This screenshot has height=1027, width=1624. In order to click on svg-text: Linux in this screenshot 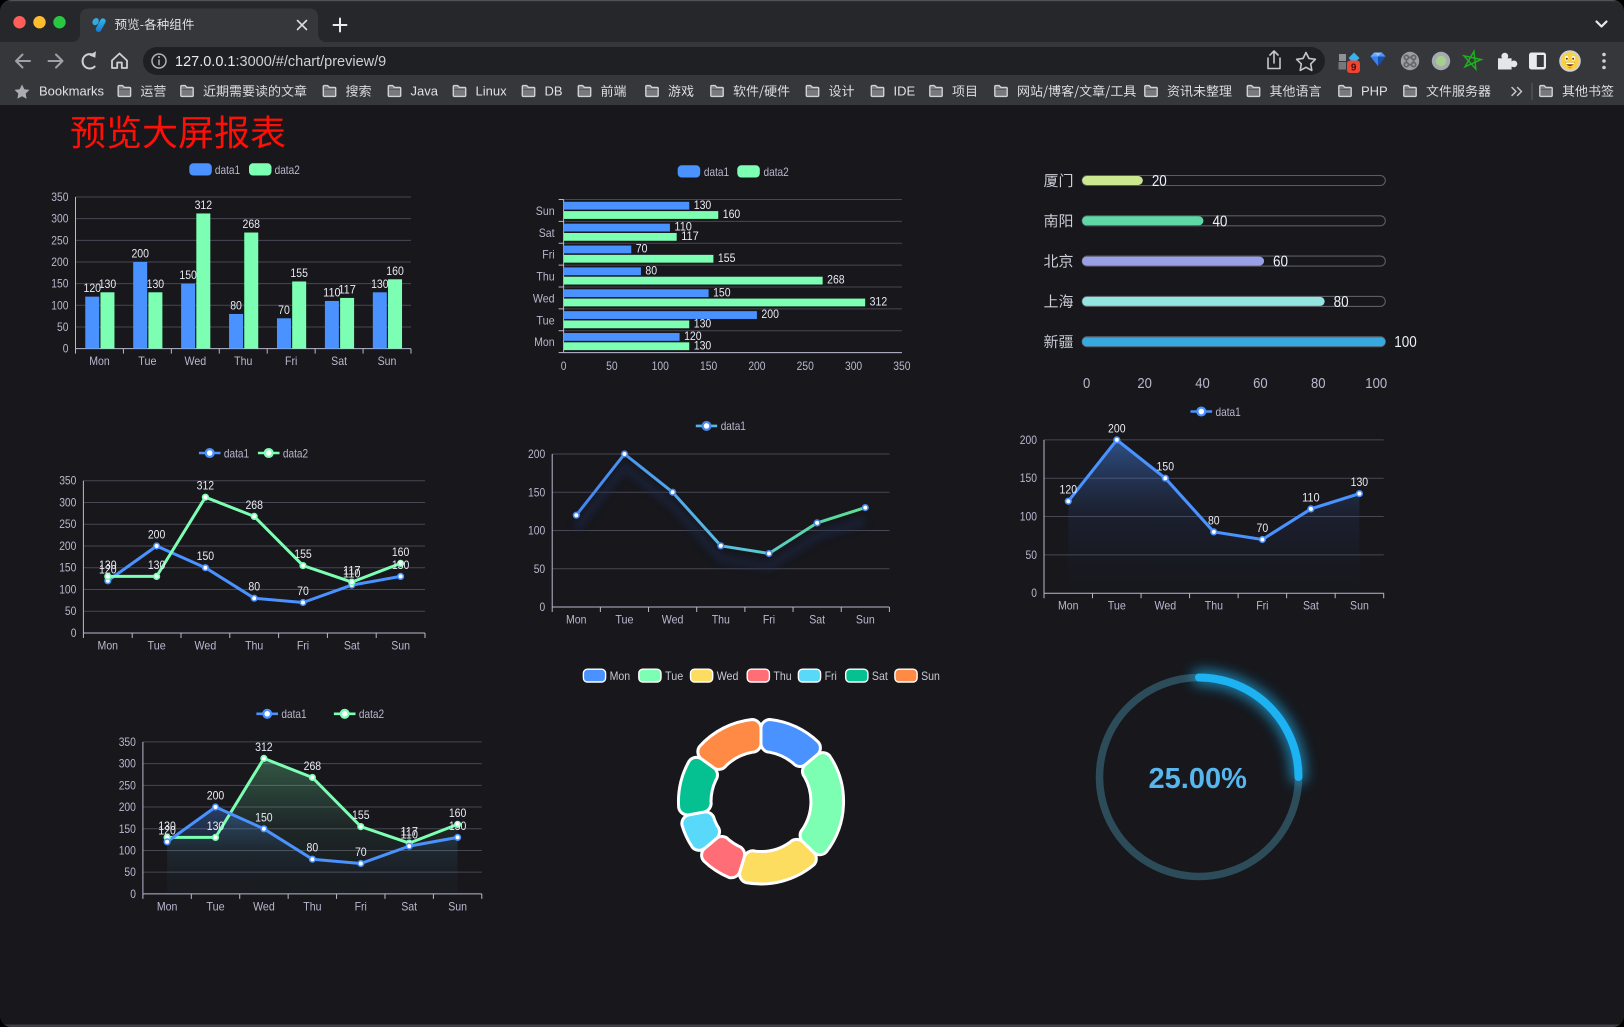, I will do `click(492, 91)`.